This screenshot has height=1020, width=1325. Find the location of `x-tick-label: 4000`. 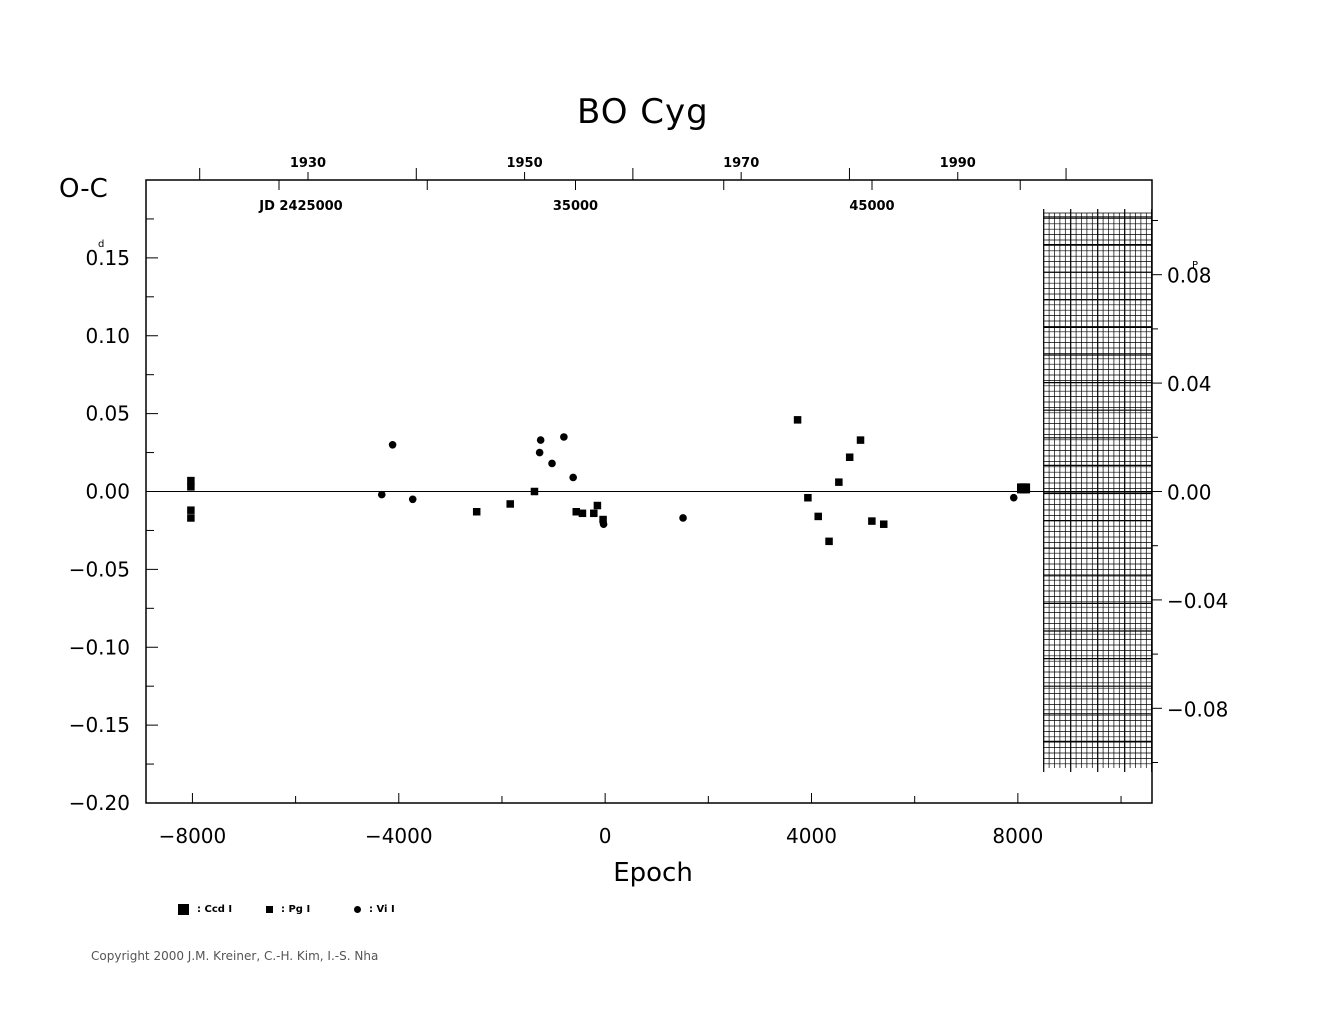

x-tick-label: 4000 is located at coordinates (811, 836).